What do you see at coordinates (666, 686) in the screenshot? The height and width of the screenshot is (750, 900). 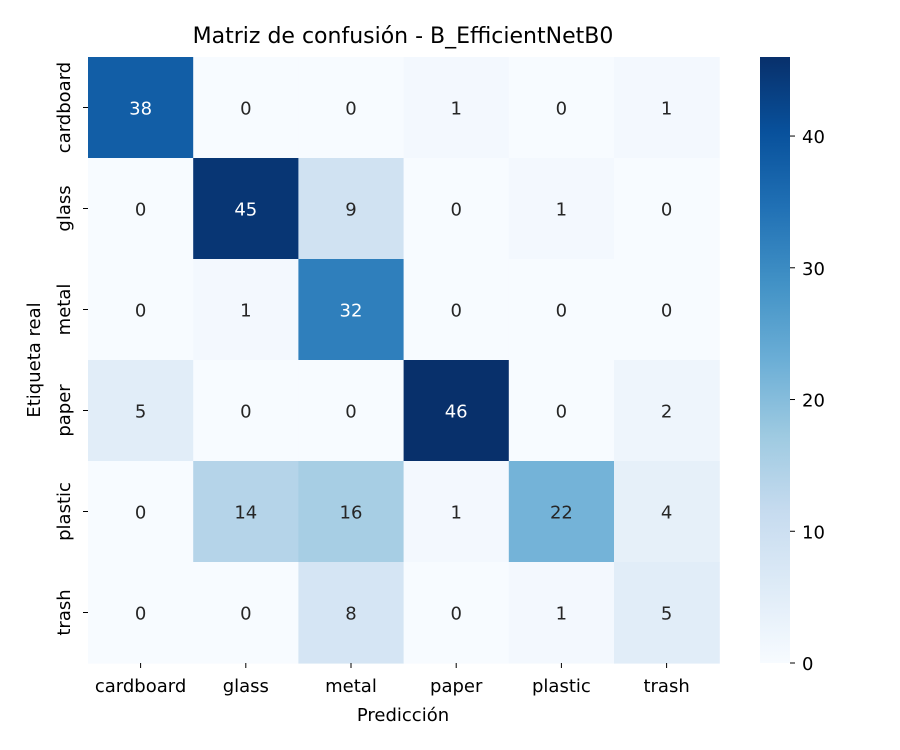 I see `x-tick-label: trash` at bounding box center [666, 686].